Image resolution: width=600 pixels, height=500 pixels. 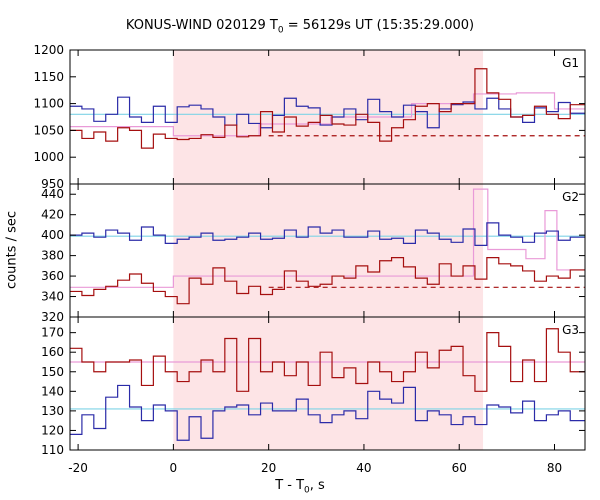 What do you see at coordinates (52, 297) in the screenshot?
I see `y-tick-label: 340` at bounding box center [52, 297].